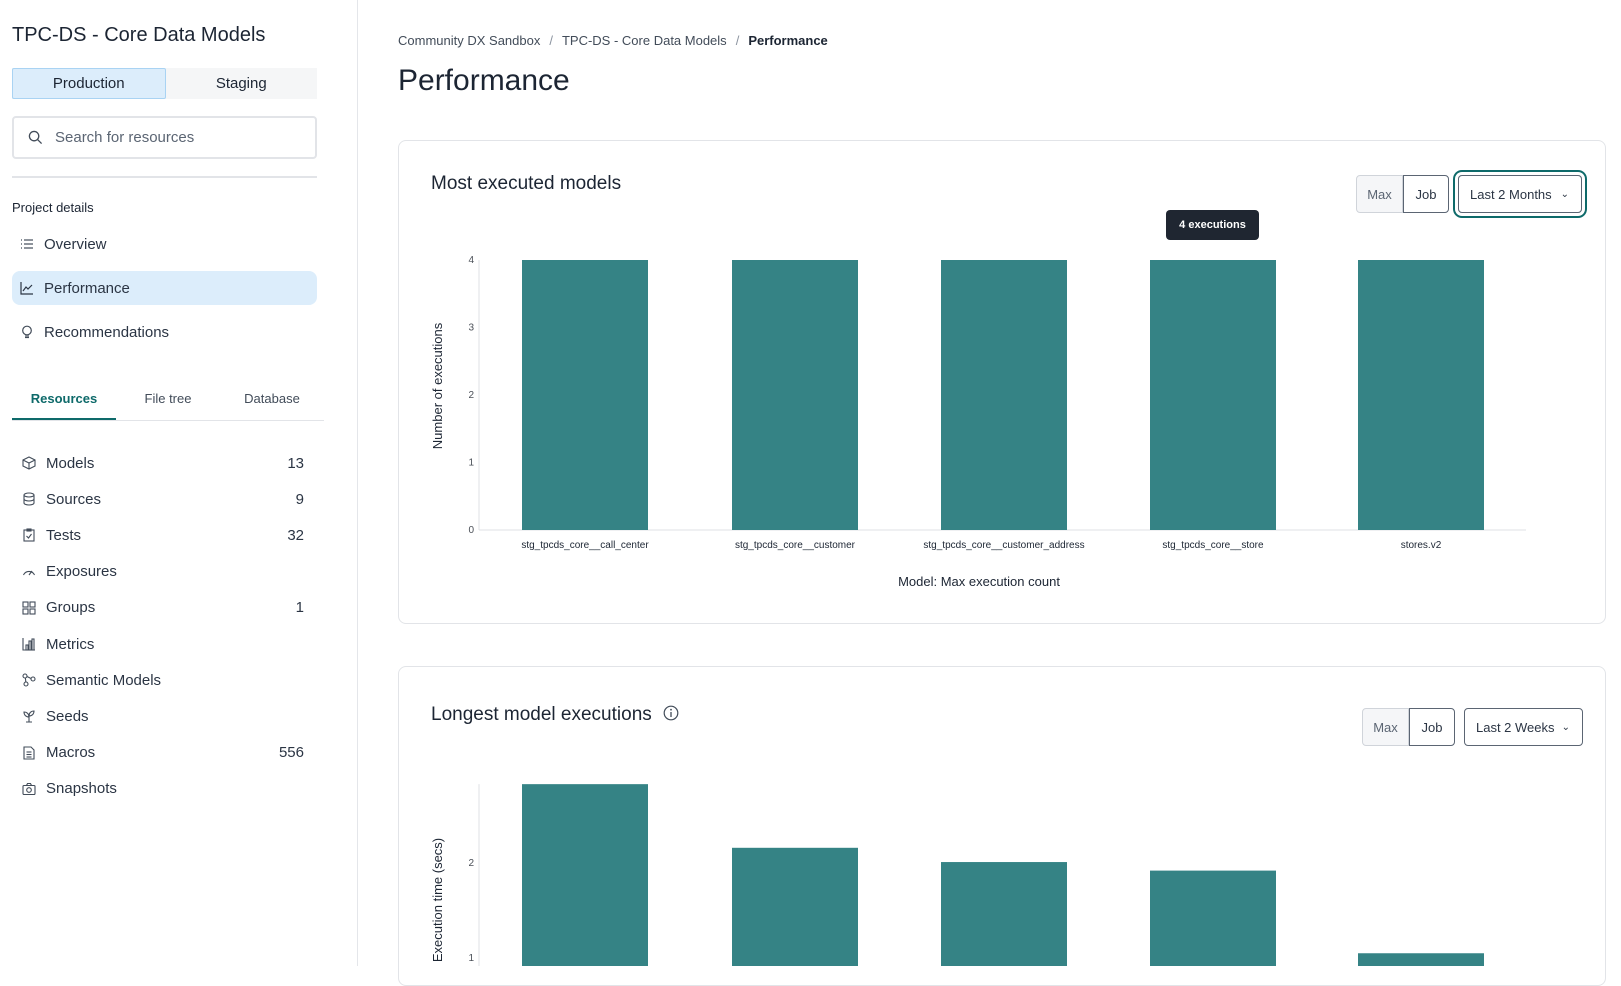  Describe the element at coordinates (795, 545) in the screenshot. I see `x-tick-label: stg_tpcds_core__customer` at that location.